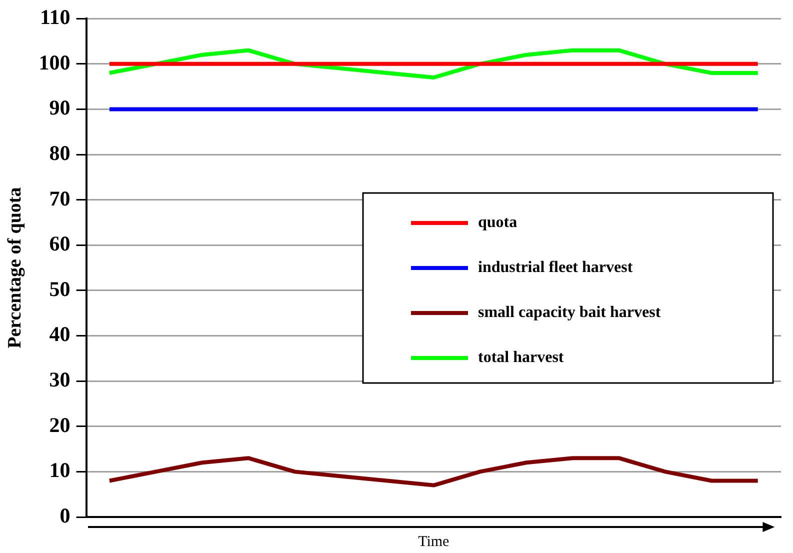 Image resolution: width=793 pixels, height=553 pixels. Describe the element at coordinates (556, 267) in the screenshot. I see `legend-label: industrial fleet harvest` at that location.